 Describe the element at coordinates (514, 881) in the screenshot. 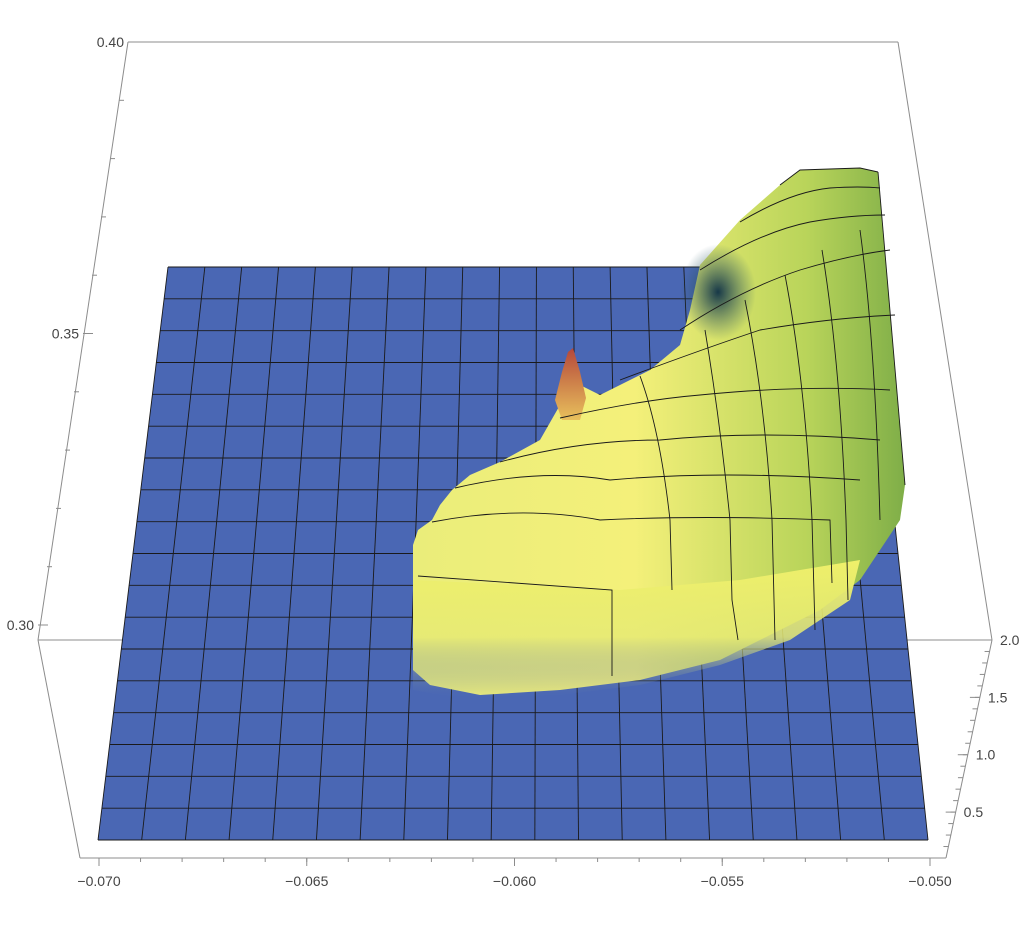

I see `x-tick-label: −0.060` at that location.